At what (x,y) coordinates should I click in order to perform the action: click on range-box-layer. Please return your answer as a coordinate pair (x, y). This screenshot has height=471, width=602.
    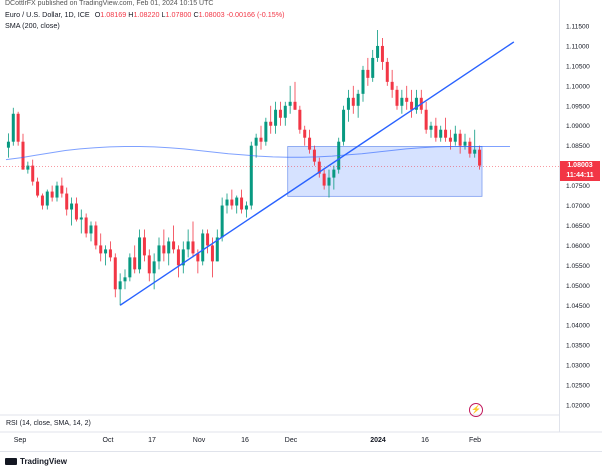
    Looking at the image, I should click on (385, 171).